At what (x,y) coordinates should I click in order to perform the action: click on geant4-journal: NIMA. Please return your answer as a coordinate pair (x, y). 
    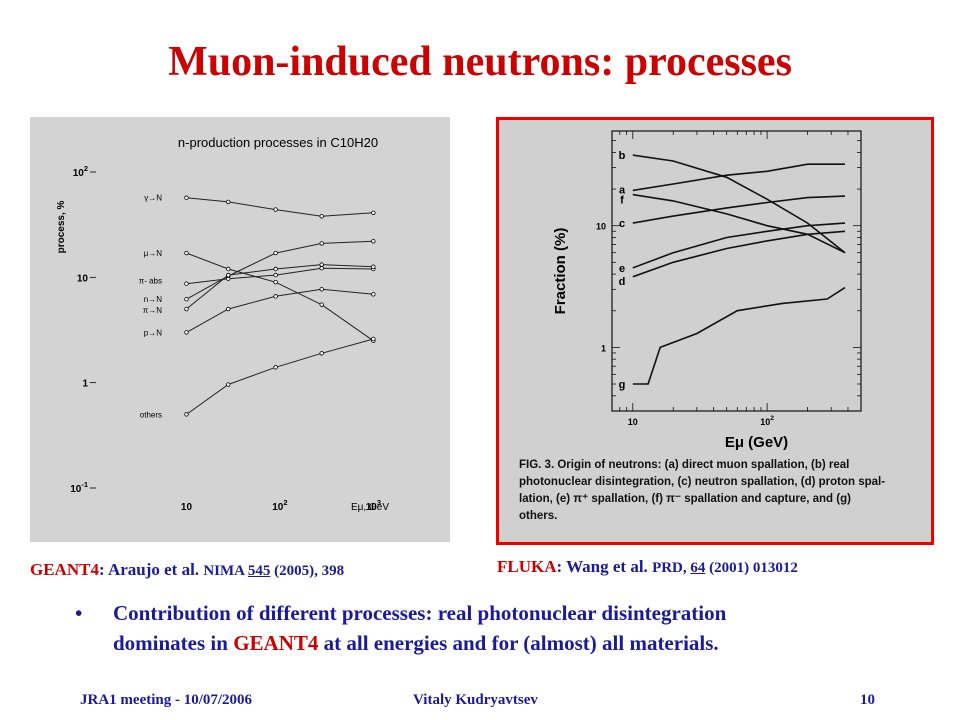
    Looking at the image, I should click on (225, 571).